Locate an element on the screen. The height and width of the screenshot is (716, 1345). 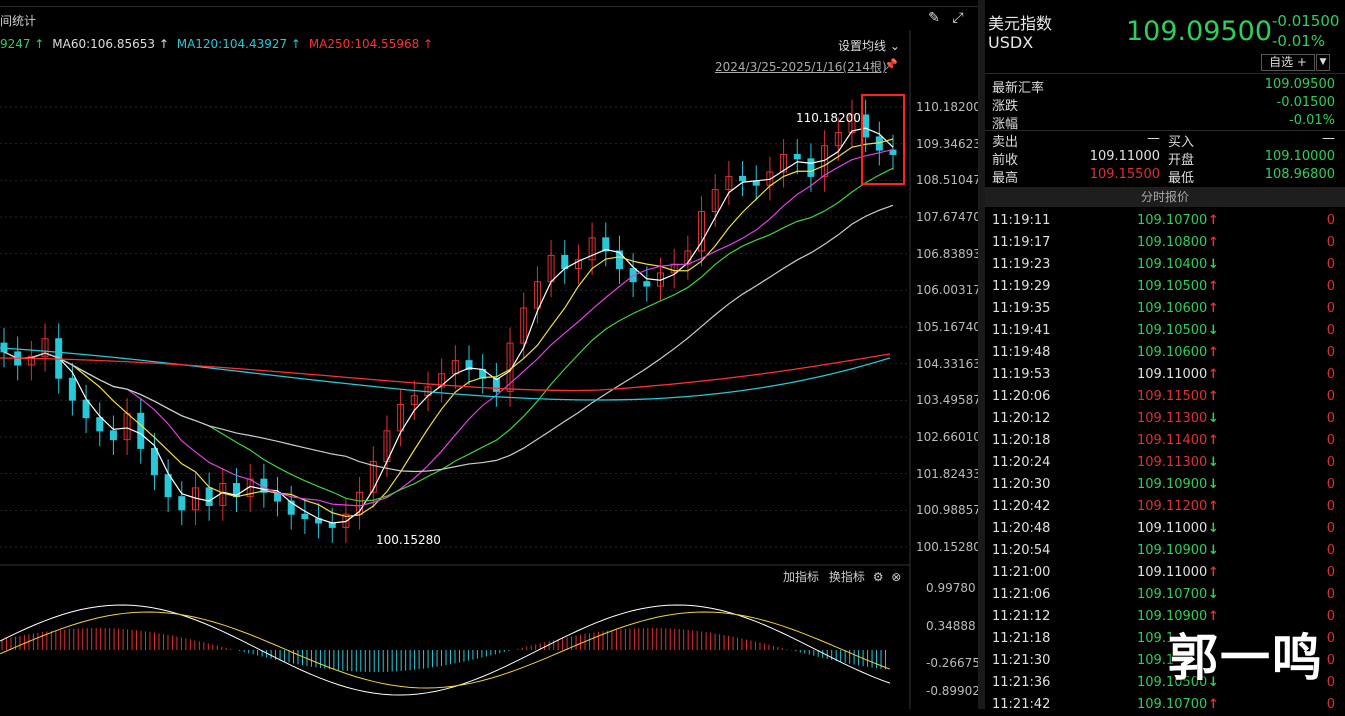
tick-price: 109.1 is located at coordinates (1156, 638).